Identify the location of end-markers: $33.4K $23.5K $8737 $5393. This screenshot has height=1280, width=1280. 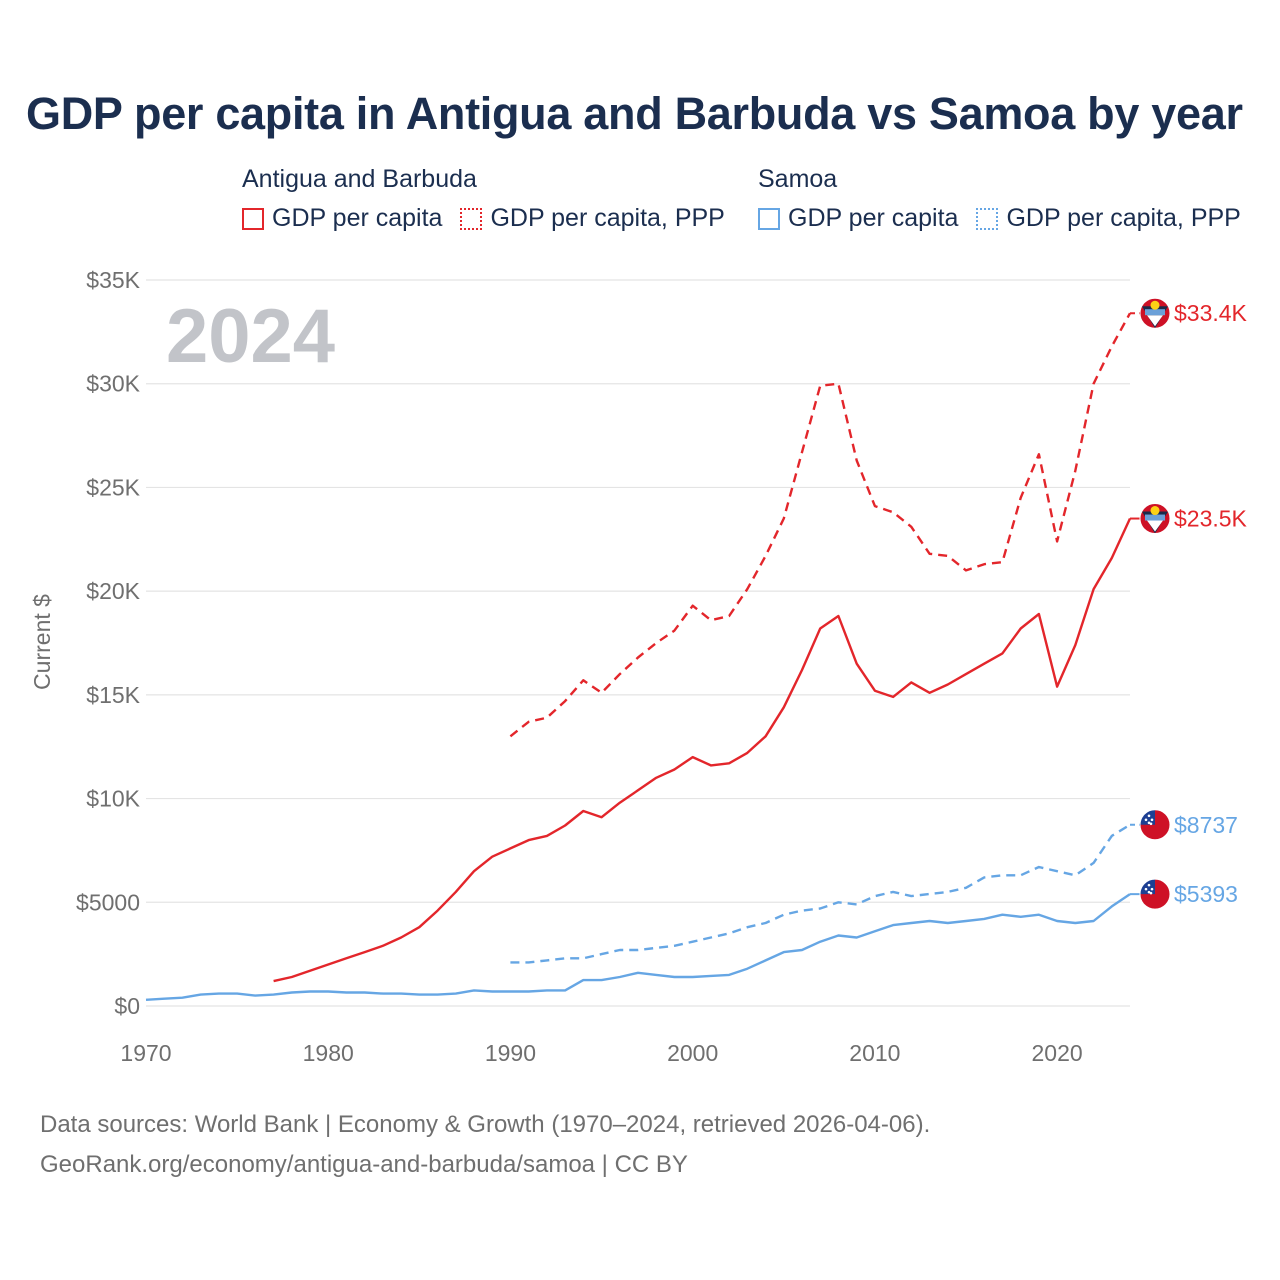
(1189, 603).